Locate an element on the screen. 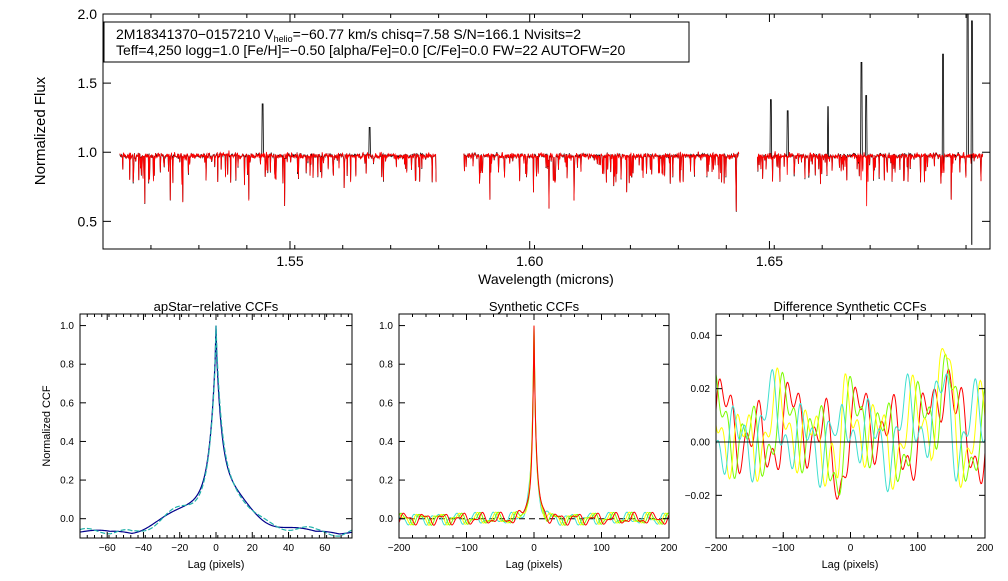 This screenshot has width=1008, height=581. difference-ccf-xtick-label: 200 is located at coordinates (985, 548).